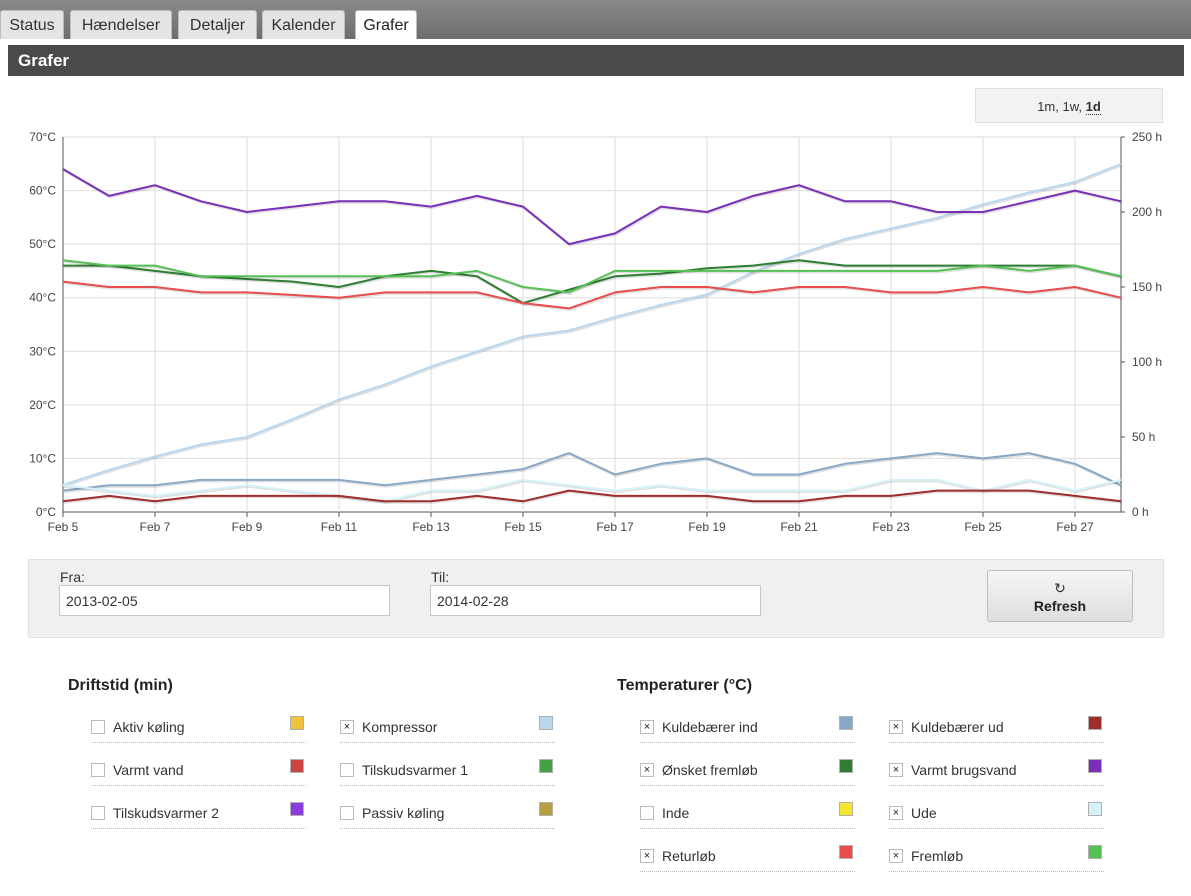  I want to click on x-tick-label: Feb 21, so click(799, 527).